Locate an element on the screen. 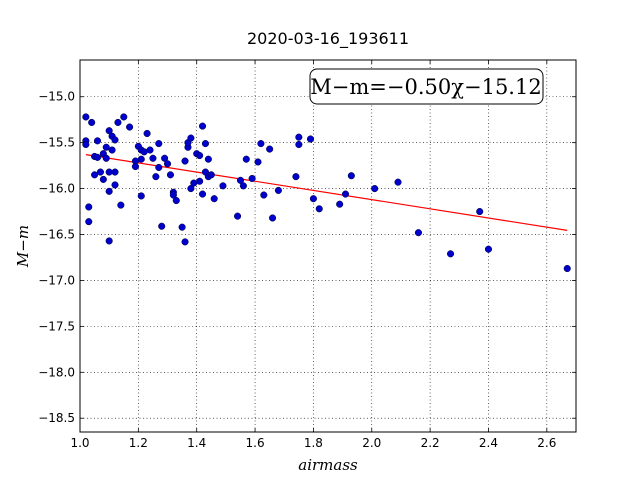  fit-line is located at coordinates (326, 192).